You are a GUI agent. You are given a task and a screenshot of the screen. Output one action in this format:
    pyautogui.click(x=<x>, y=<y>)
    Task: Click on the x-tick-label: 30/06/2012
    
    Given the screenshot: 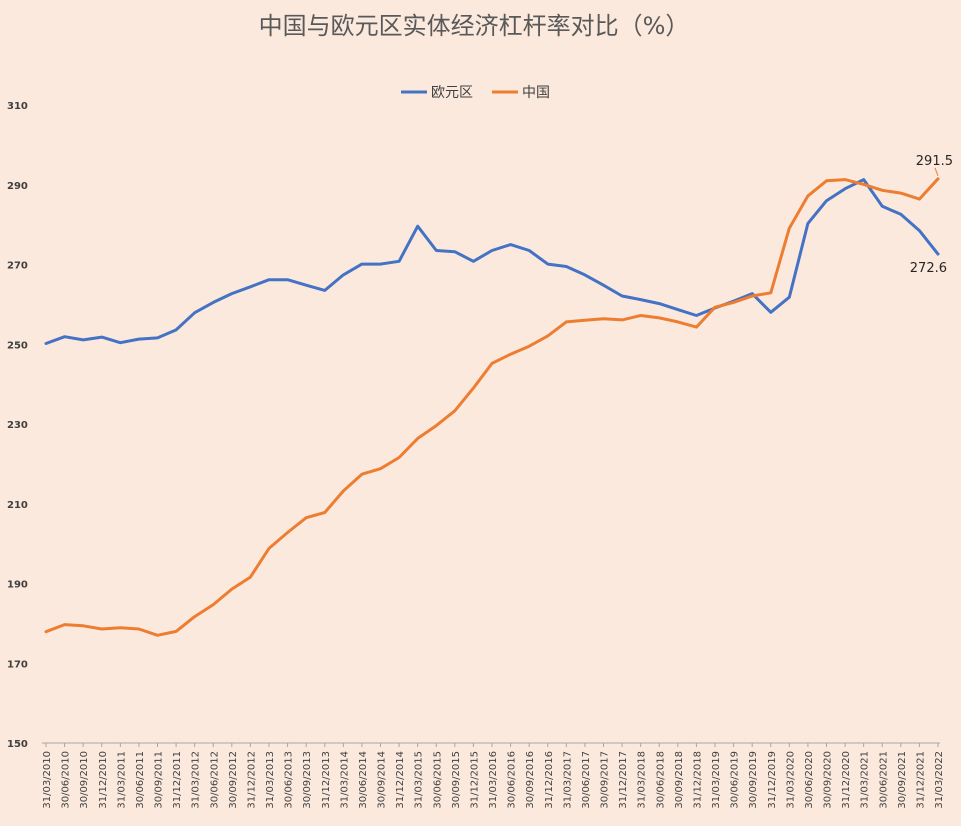 What is the action you would take?
    pyautogui.click(x=214, y=780)
    